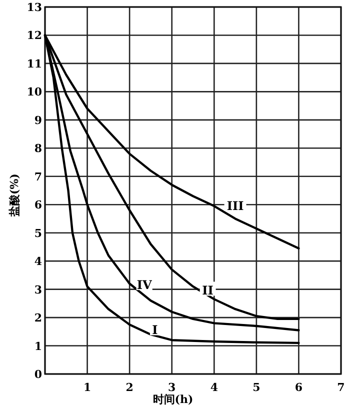 This screenshot has height=410, width=347. What do you see at coordinates (38, 177) in the screenshot?
I see `y-tick-label: 7` at bounding box center [38, 177].